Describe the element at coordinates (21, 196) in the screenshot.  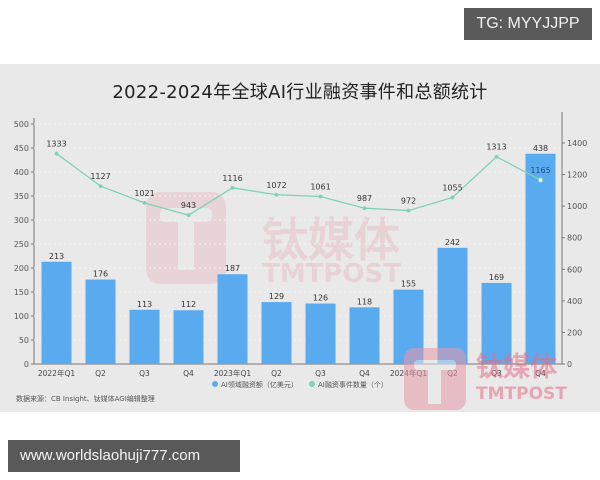
I see `svg-text: 350` at that location.